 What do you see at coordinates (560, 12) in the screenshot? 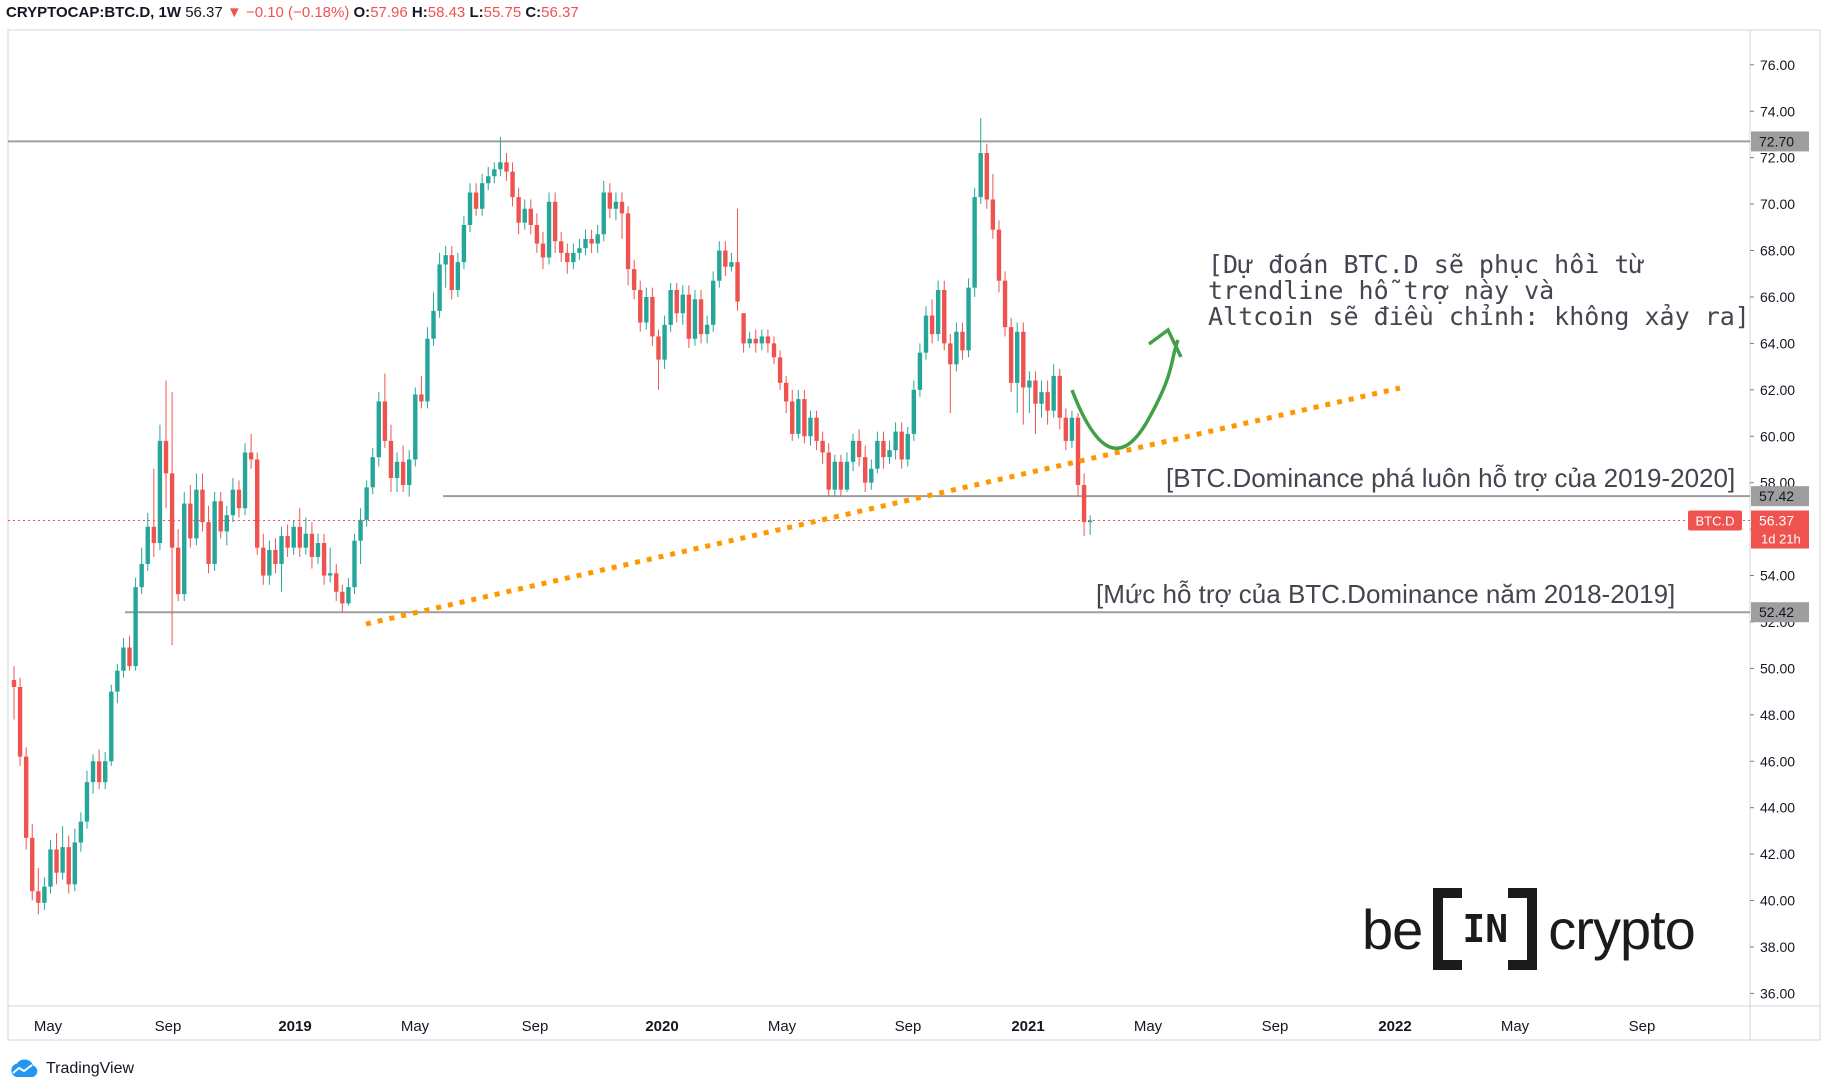
I see `close-value: 56.37` at bounding box center [560, 12].